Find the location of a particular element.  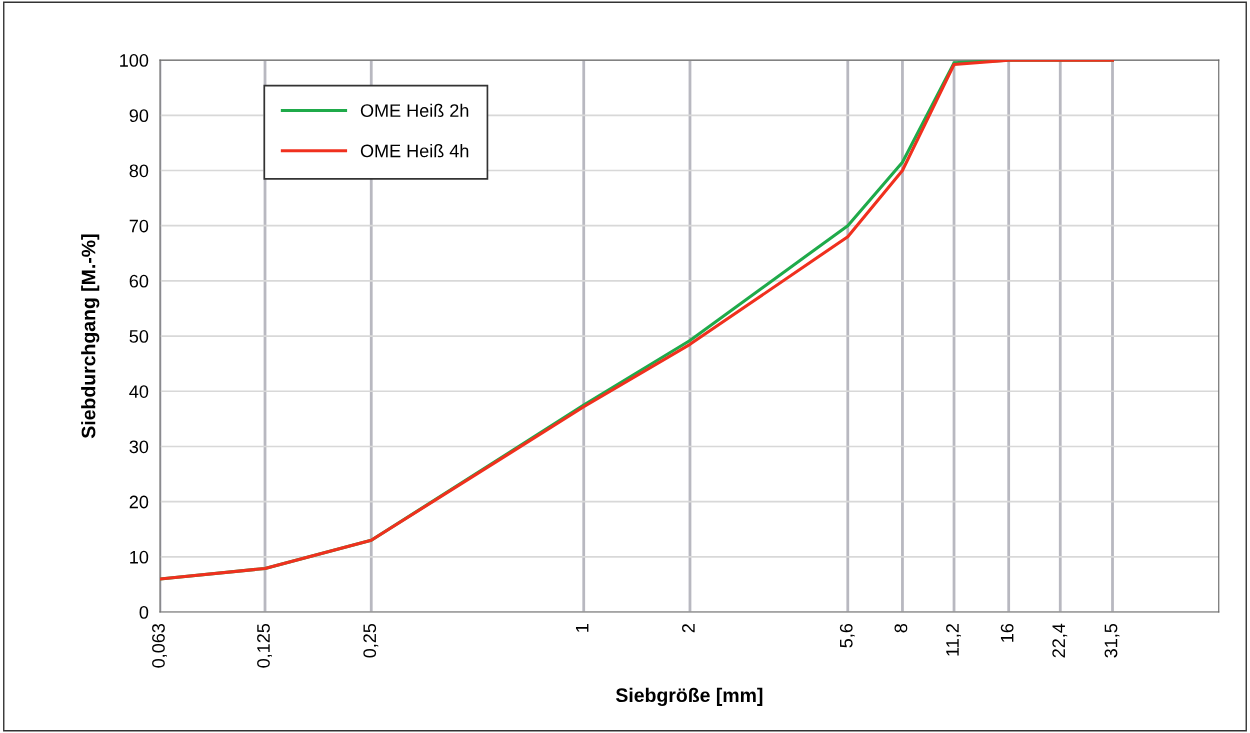

legend-label: OME Heiß 4h is located at coordinates (414, 151).